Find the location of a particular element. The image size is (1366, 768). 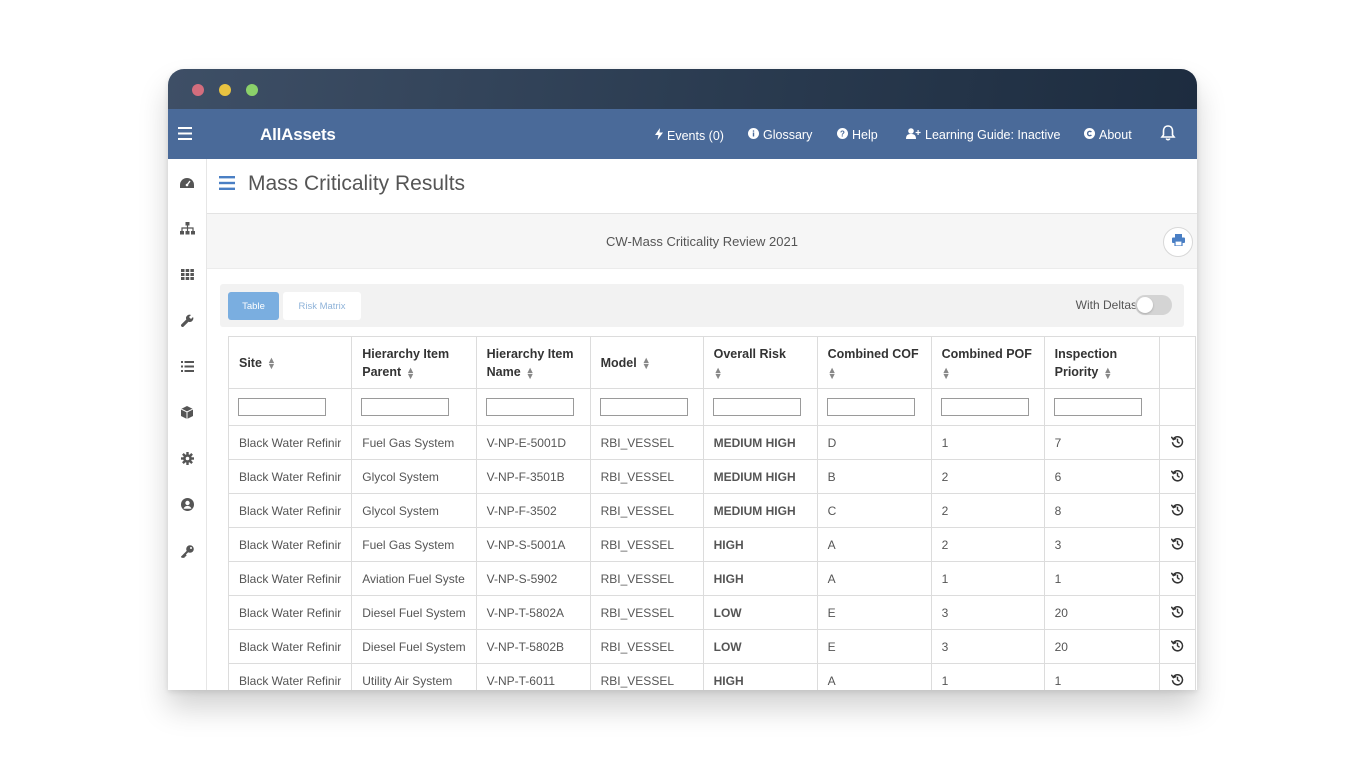

cell-parent: Diesel Fuel System is located at coordinates (414, 646).